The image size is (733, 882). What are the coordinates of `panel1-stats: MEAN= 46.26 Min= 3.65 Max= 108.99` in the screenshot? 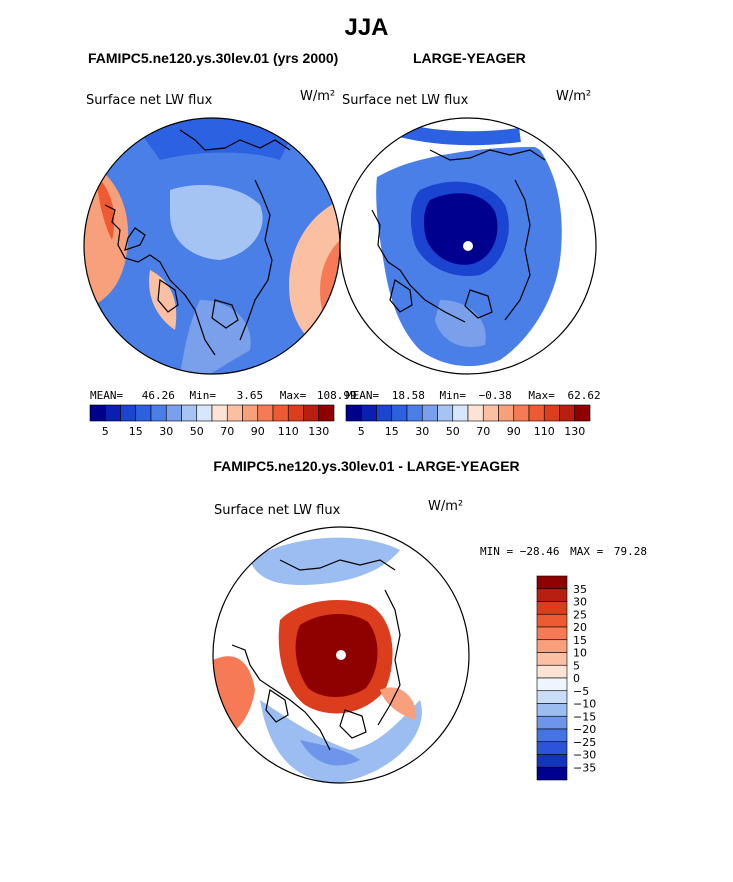 It's located at (223, 395).